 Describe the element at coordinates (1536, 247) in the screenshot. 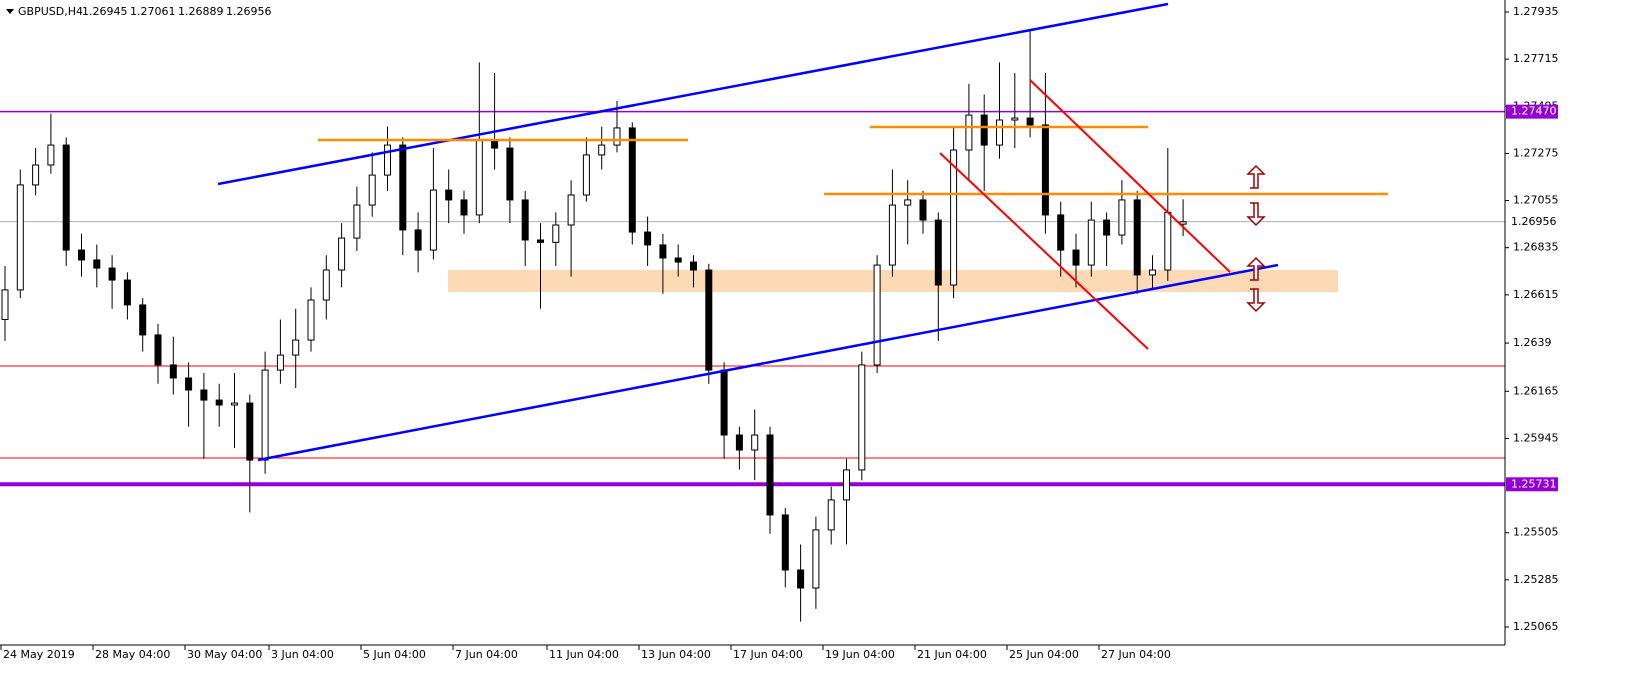

I see `y-tick-label: 1.26835` at that location.